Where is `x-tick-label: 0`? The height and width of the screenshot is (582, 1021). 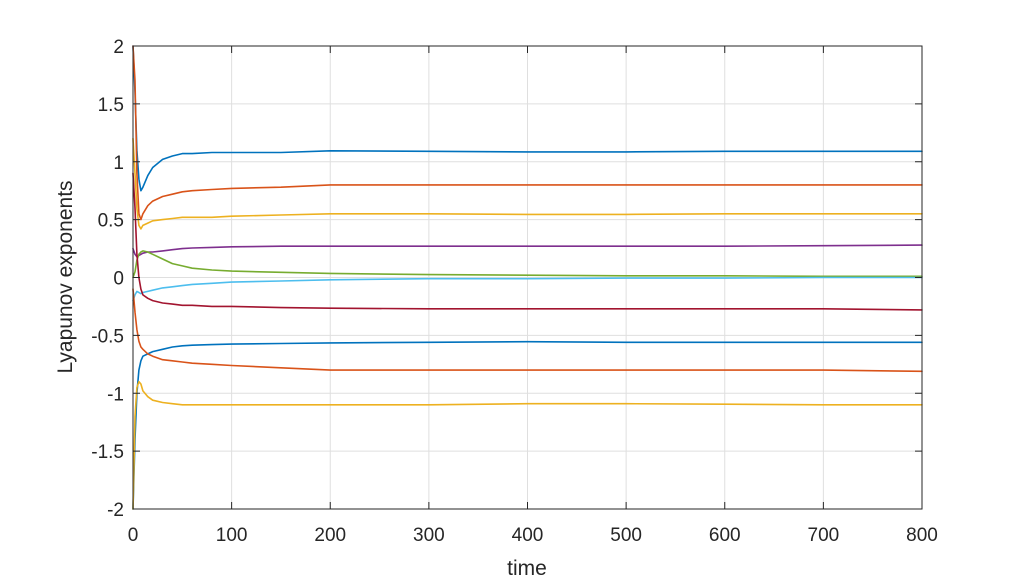 x-tick-label: 0 is located at coordinates (133, 535).